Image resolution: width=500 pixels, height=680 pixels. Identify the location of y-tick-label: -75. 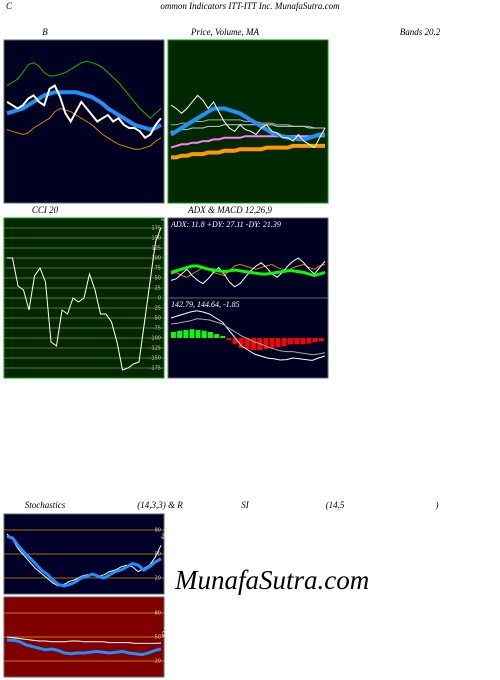
(157, 329).